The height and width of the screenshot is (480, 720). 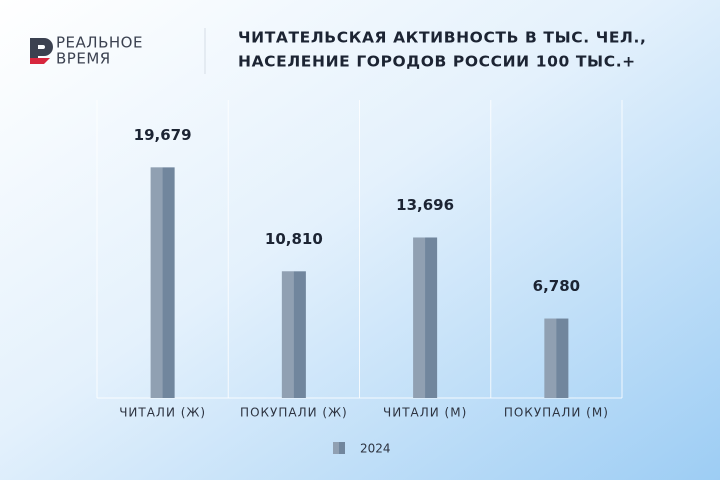 What do you see at coordinates (294, 413) in the screenshot?
I see `x-tick-label: ПОКУПАЛИ (Ж)` at bounding box center [294, 413].